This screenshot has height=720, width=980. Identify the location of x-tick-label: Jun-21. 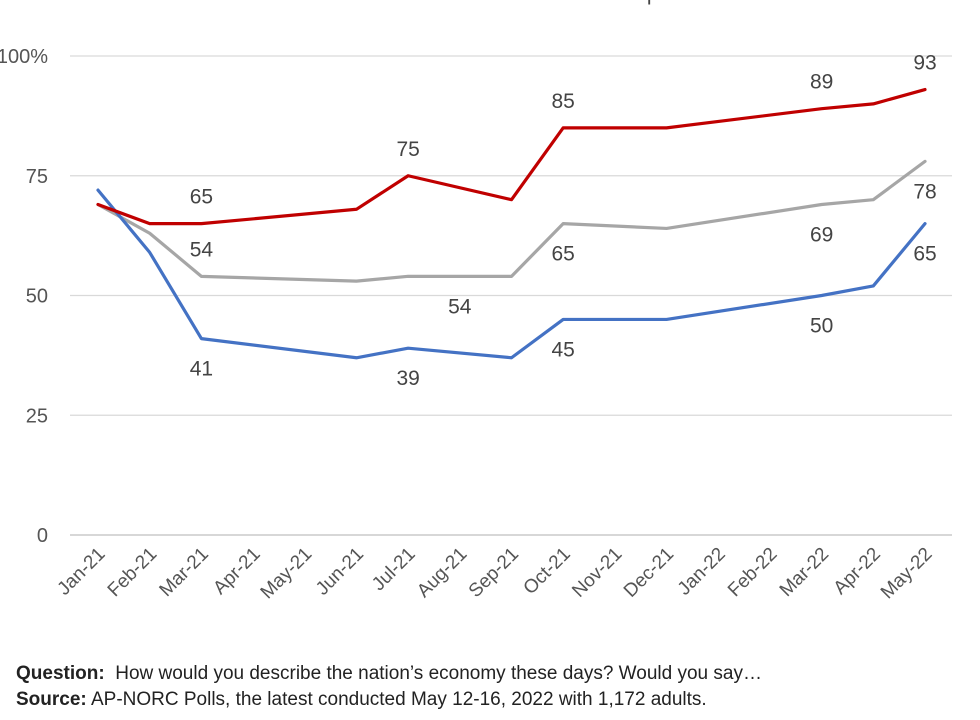
(340, 572).